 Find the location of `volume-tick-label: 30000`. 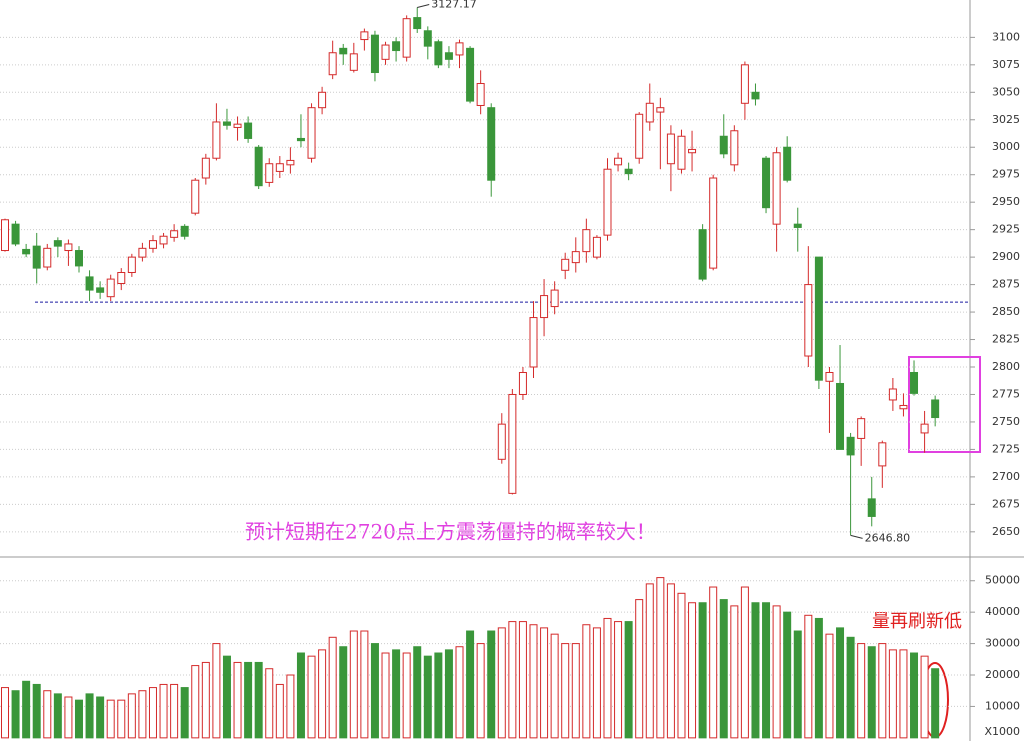

volume-tick-label: 30000 is located at coordinates (1002, 643).